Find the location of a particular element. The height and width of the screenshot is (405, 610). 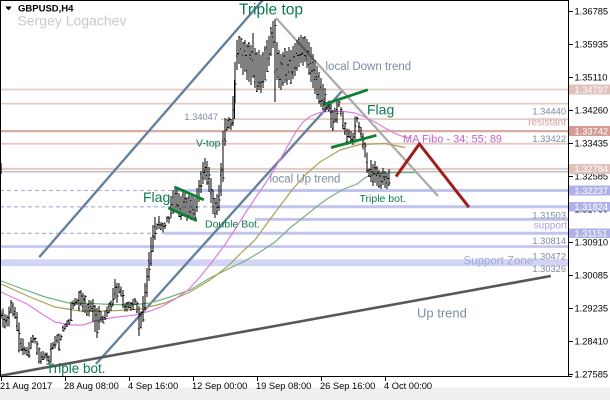

svg-text: V-top is located at coordinates (208, 144).